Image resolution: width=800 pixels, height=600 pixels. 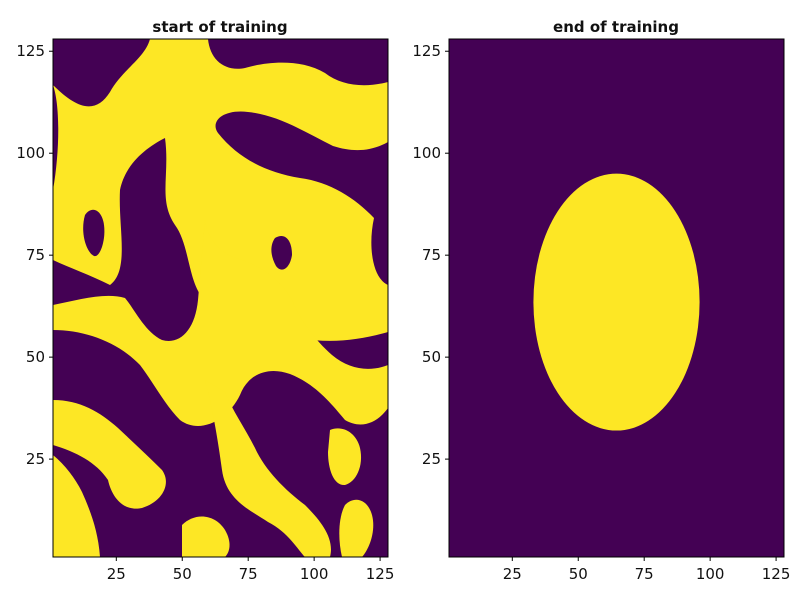 I want to click on chart-title: end of training, so click(x=616, y=27).